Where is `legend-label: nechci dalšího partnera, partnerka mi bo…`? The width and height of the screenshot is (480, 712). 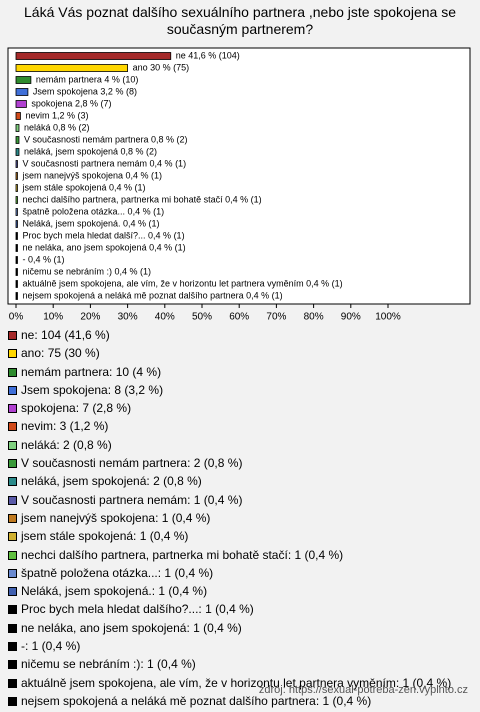
legend-label: nechci dalšího partnera, partnerka mi bo… is located at coordinates (182, 554).